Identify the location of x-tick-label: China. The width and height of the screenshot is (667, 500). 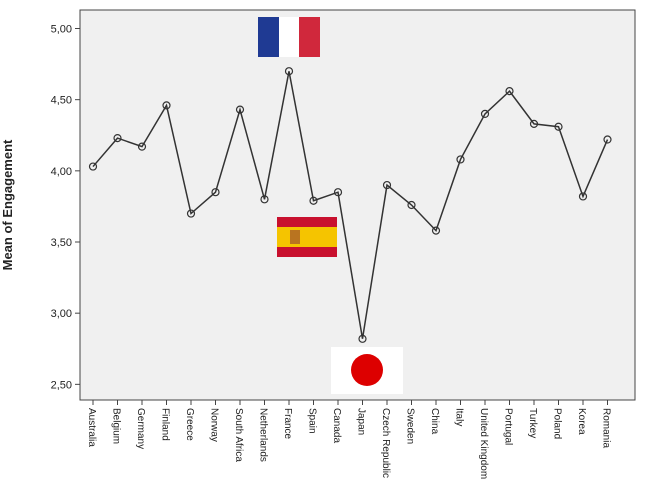
(434, 421).